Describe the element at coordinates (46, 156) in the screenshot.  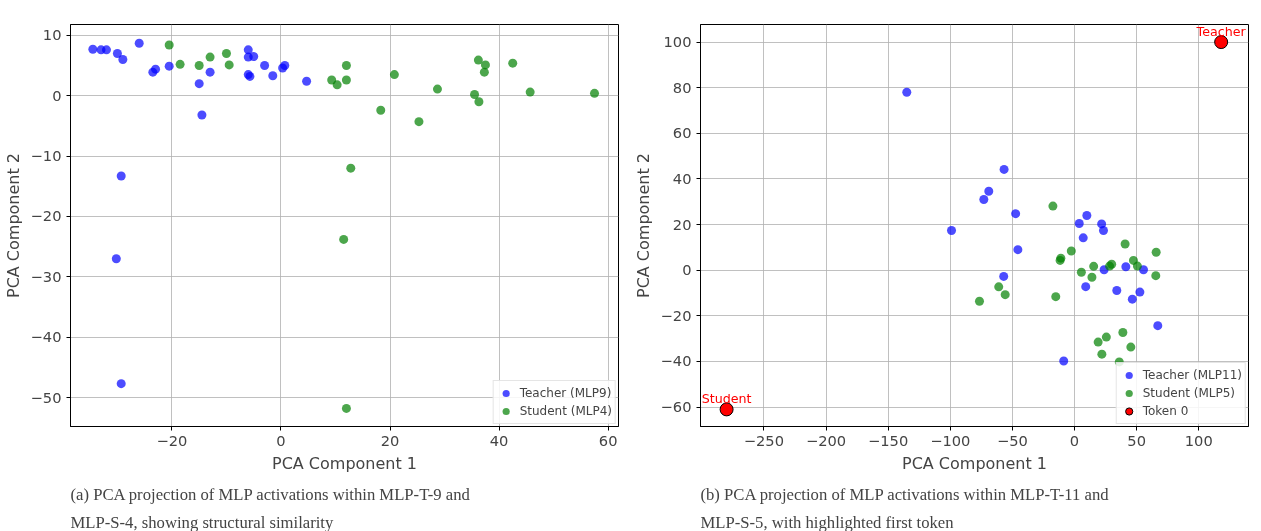
I see `y-tick-label: −10` at that location.